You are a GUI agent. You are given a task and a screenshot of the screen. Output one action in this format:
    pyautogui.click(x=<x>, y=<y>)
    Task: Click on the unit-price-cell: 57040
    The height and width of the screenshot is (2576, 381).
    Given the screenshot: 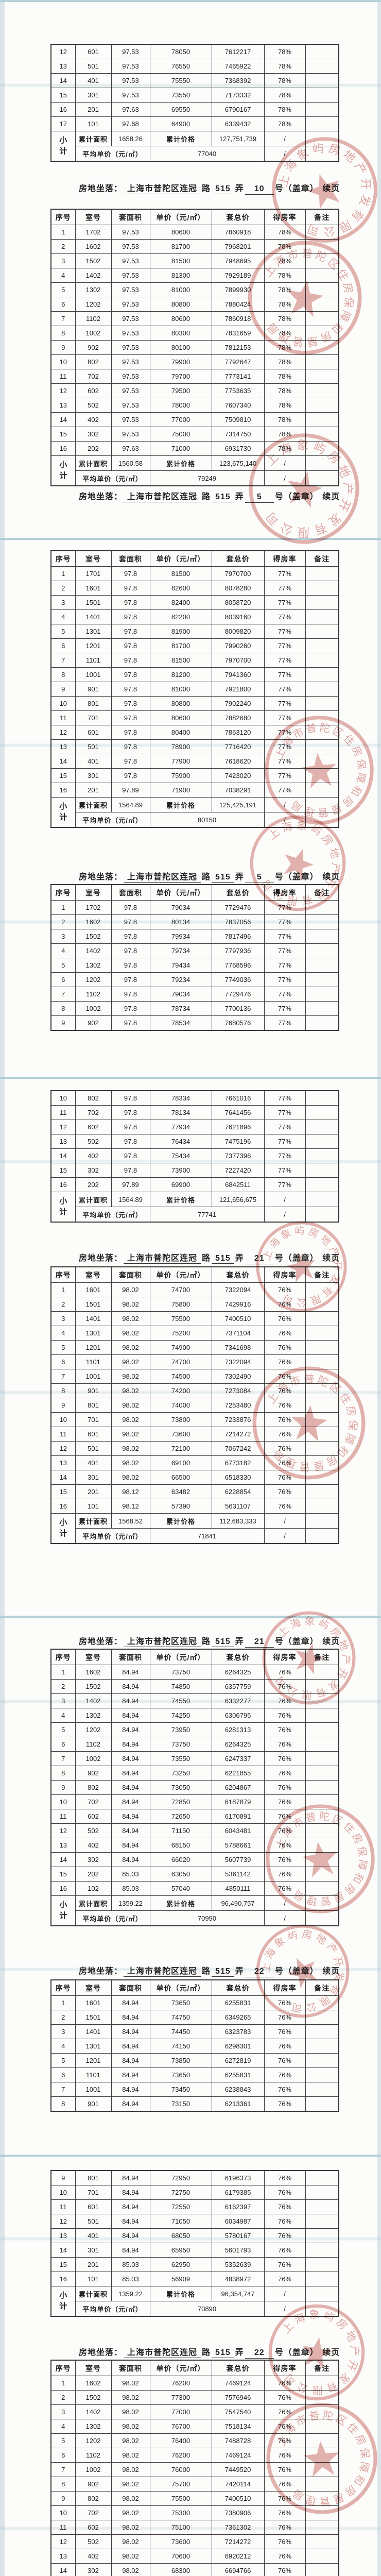 What is the action you would take?
    pyautogui.click(x=180, y=1888)
    